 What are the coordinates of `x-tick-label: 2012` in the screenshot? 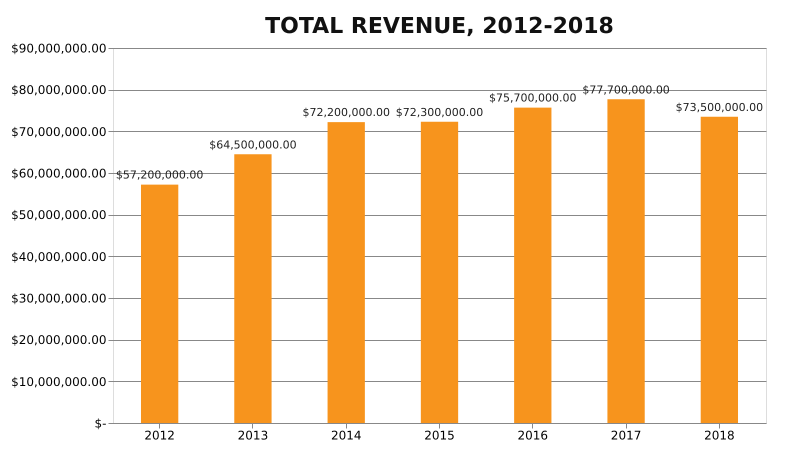 It's located at (159, 435).